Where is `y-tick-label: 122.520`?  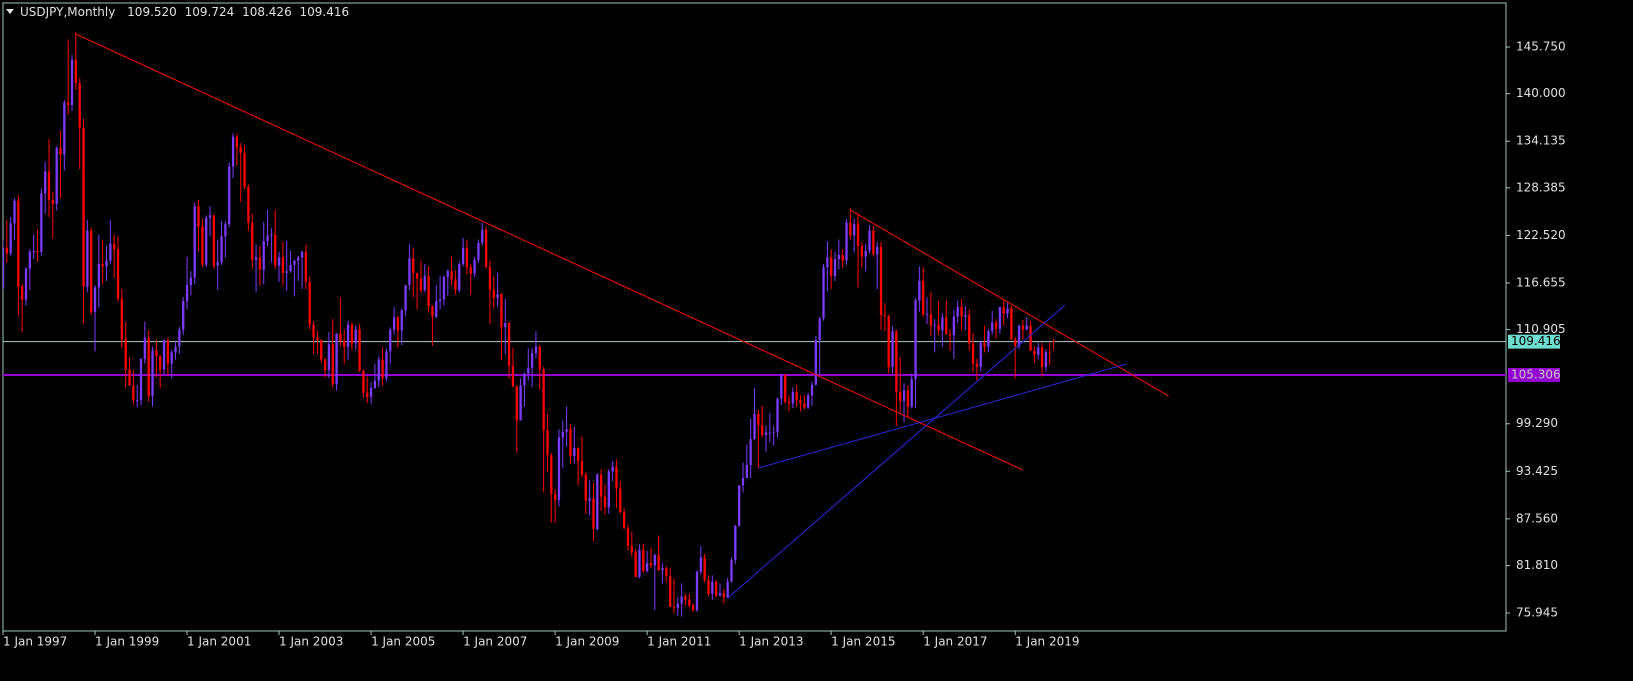
y-tick-label: 122.520 is located at coordinates (1541, 235).